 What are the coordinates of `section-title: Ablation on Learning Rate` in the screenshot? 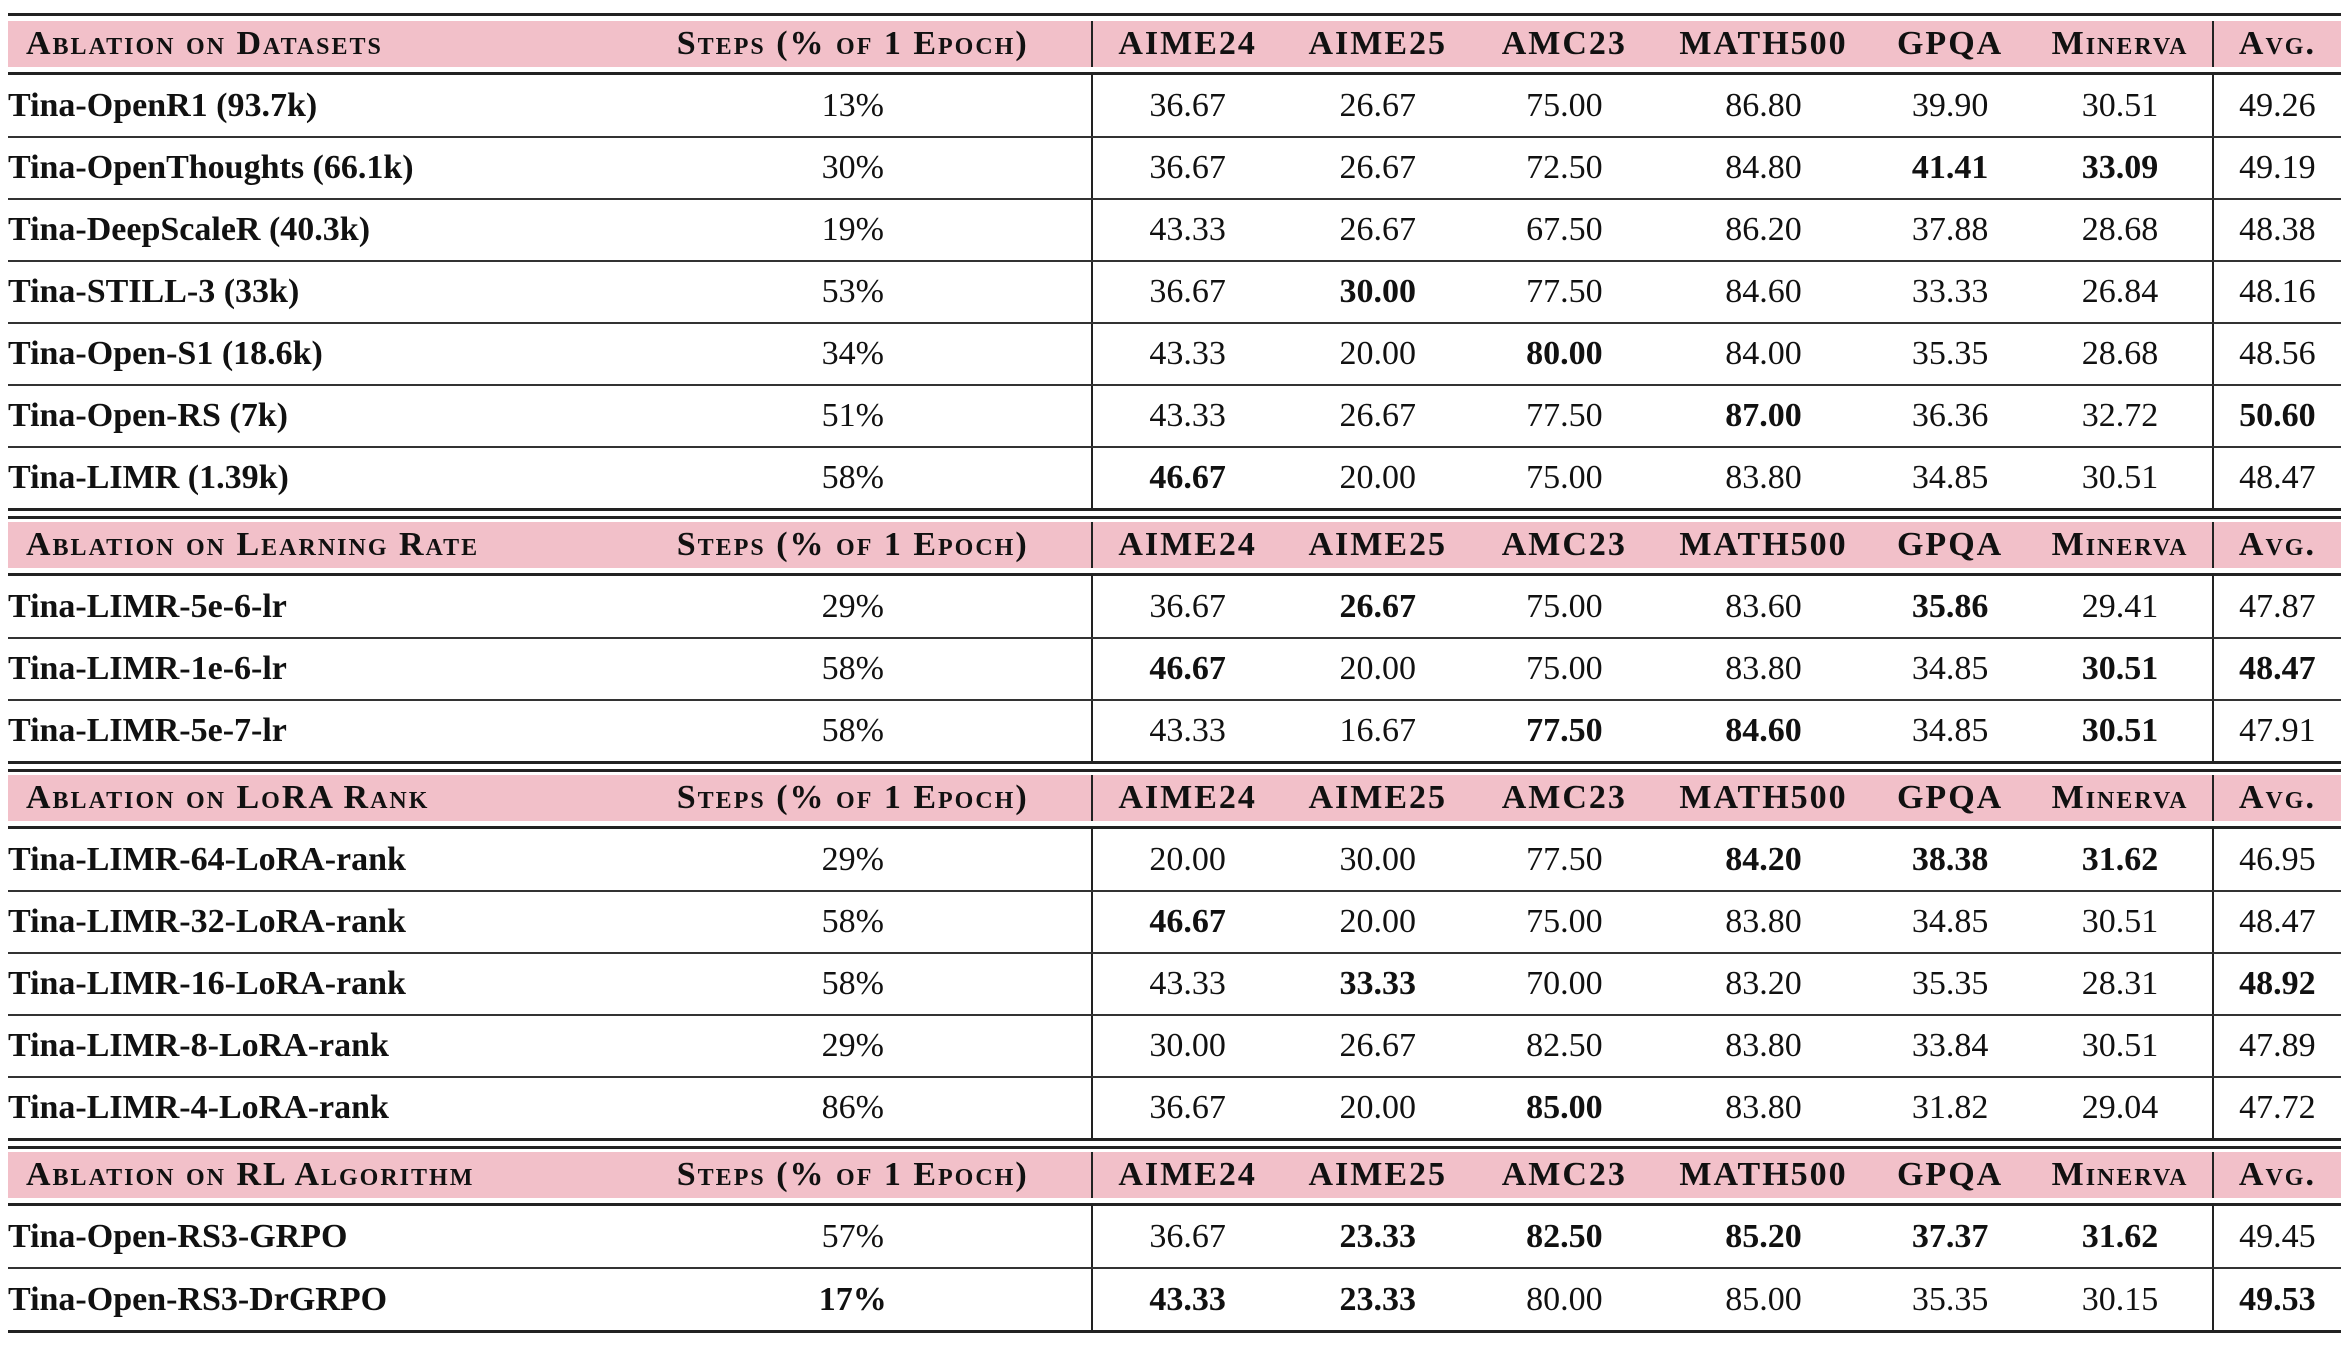 It's located at (311, 545).